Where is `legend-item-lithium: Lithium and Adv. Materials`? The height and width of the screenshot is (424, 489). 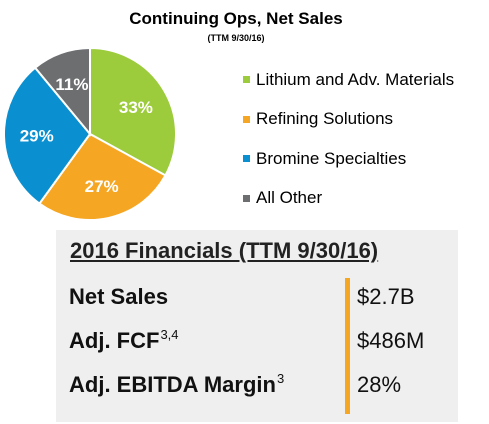 legend-item-lithium: Lithium and Adv. Materials is located at coordinates (348, 80).